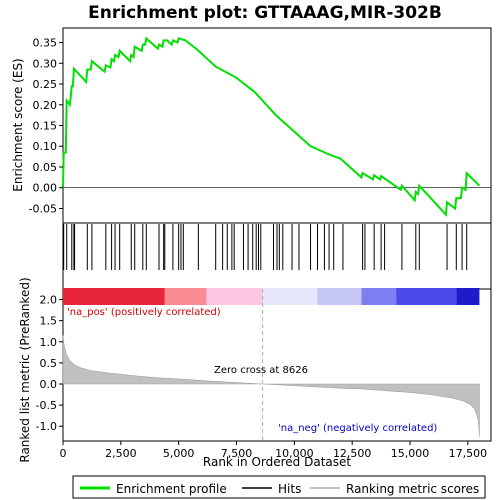 Image resolution: width=500 pixels, height=500 pixels. What do you see at coordinates (49, 342) in the screenshot?
I see `metric-y-tick-label: 1.0` at bounding box center [49, 342].